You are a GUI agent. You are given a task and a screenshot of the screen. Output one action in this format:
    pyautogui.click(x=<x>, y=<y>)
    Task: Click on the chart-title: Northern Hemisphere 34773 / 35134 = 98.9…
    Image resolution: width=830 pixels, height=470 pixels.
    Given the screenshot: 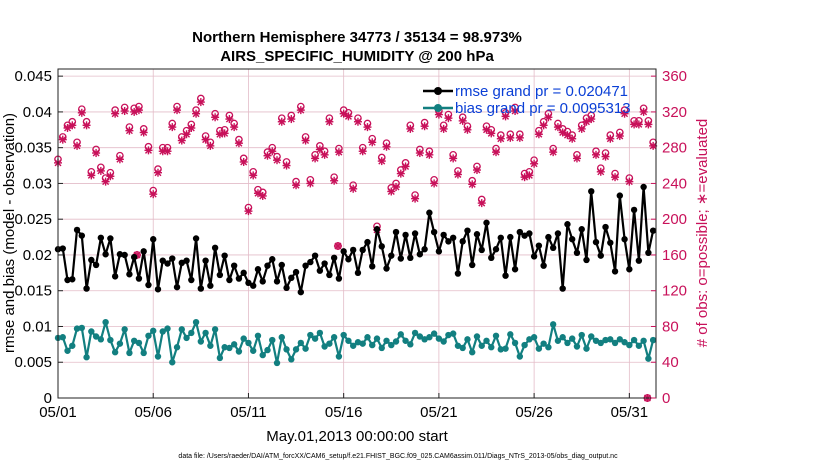 What is the action you would take?
    pyautogui.click(x=357, y=37)
    